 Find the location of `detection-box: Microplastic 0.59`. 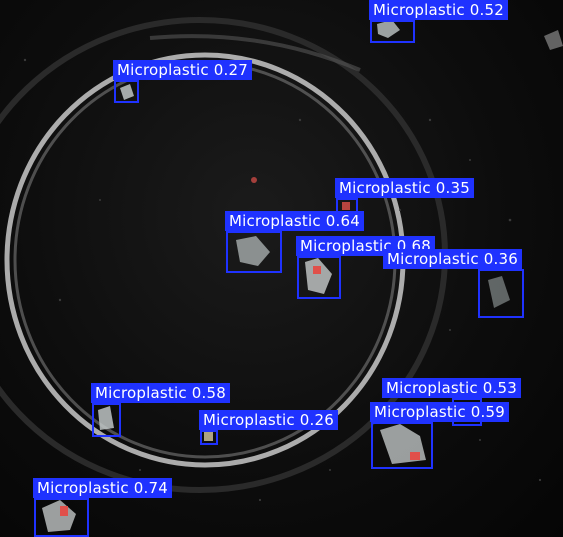

detection-box: Microplastic 0.59 is located at coordinates (439, 435).